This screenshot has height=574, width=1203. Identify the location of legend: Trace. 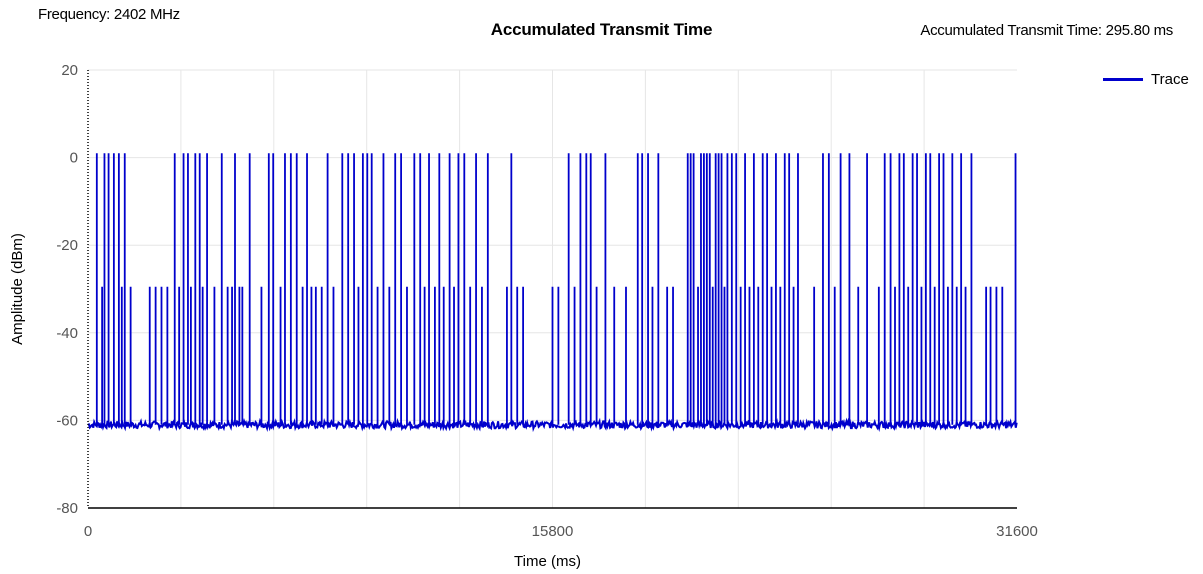
(1146, 79).